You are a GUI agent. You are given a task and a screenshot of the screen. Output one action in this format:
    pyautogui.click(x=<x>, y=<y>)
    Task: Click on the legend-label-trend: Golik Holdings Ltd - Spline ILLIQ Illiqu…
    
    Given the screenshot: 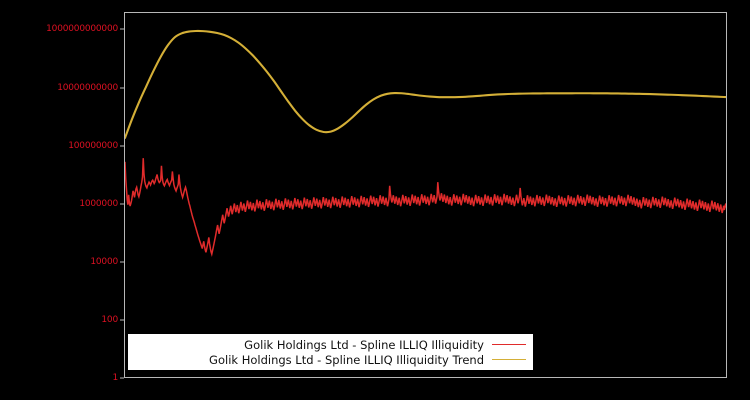 What is the action you would take?
    pyautogui.click(x=346, y=359)
    